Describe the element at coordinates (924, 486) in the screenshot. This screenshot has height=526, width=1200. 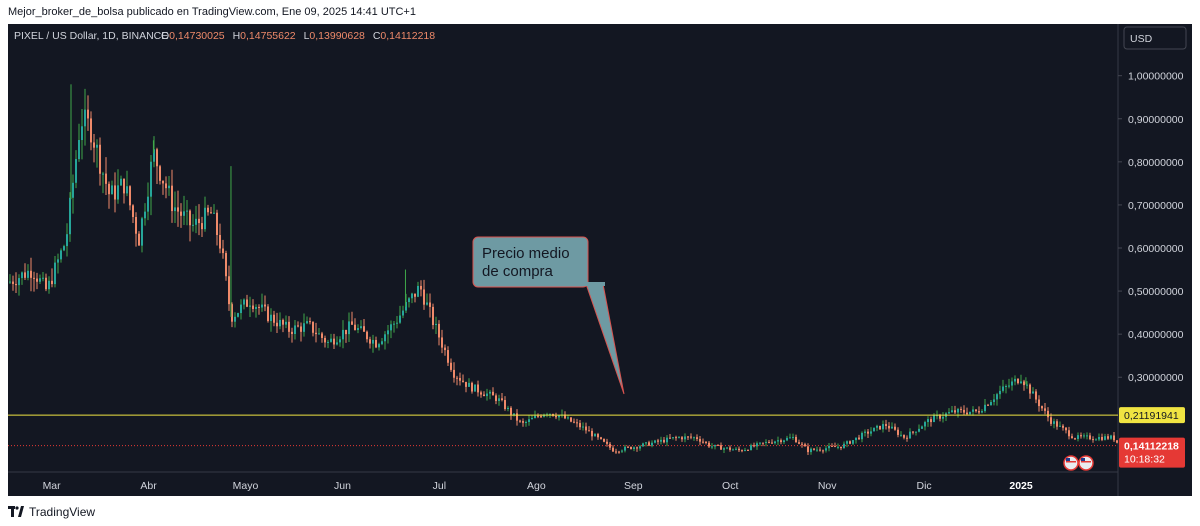
I see `x-tick-label-9: Dic` at that location.